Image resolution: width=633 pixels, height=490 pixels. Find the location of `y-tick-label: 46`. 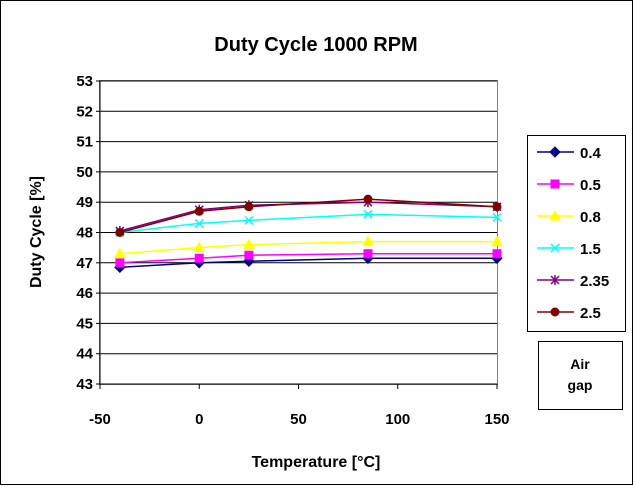

y-tick-label: 46 is located at coordinates (84, 293).